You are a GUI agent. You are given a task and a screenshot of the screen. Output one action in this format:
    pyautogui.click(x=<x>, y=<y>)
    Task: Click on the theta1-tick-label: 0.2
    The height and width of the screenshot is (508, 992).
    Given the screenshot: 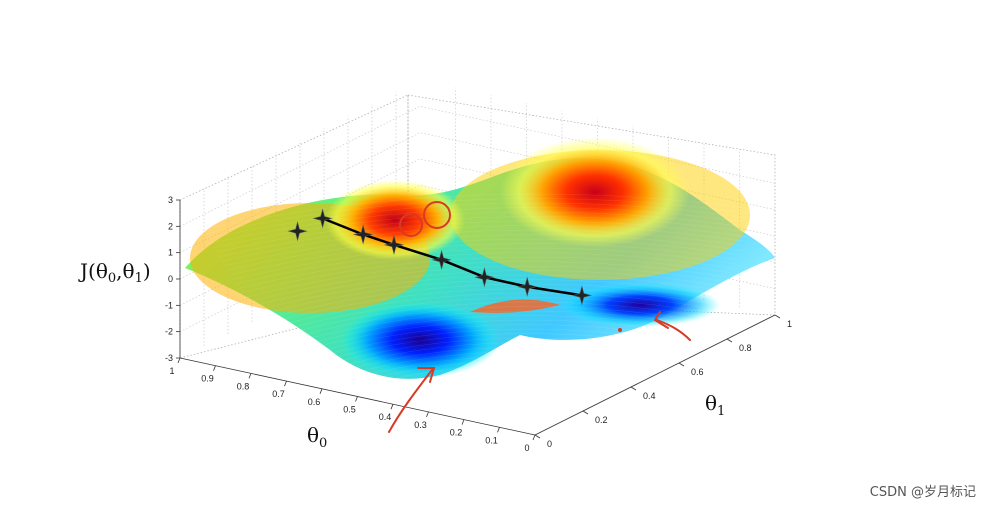 What is the action you would take?
    pyautogui.click(x=601, y=420)
    